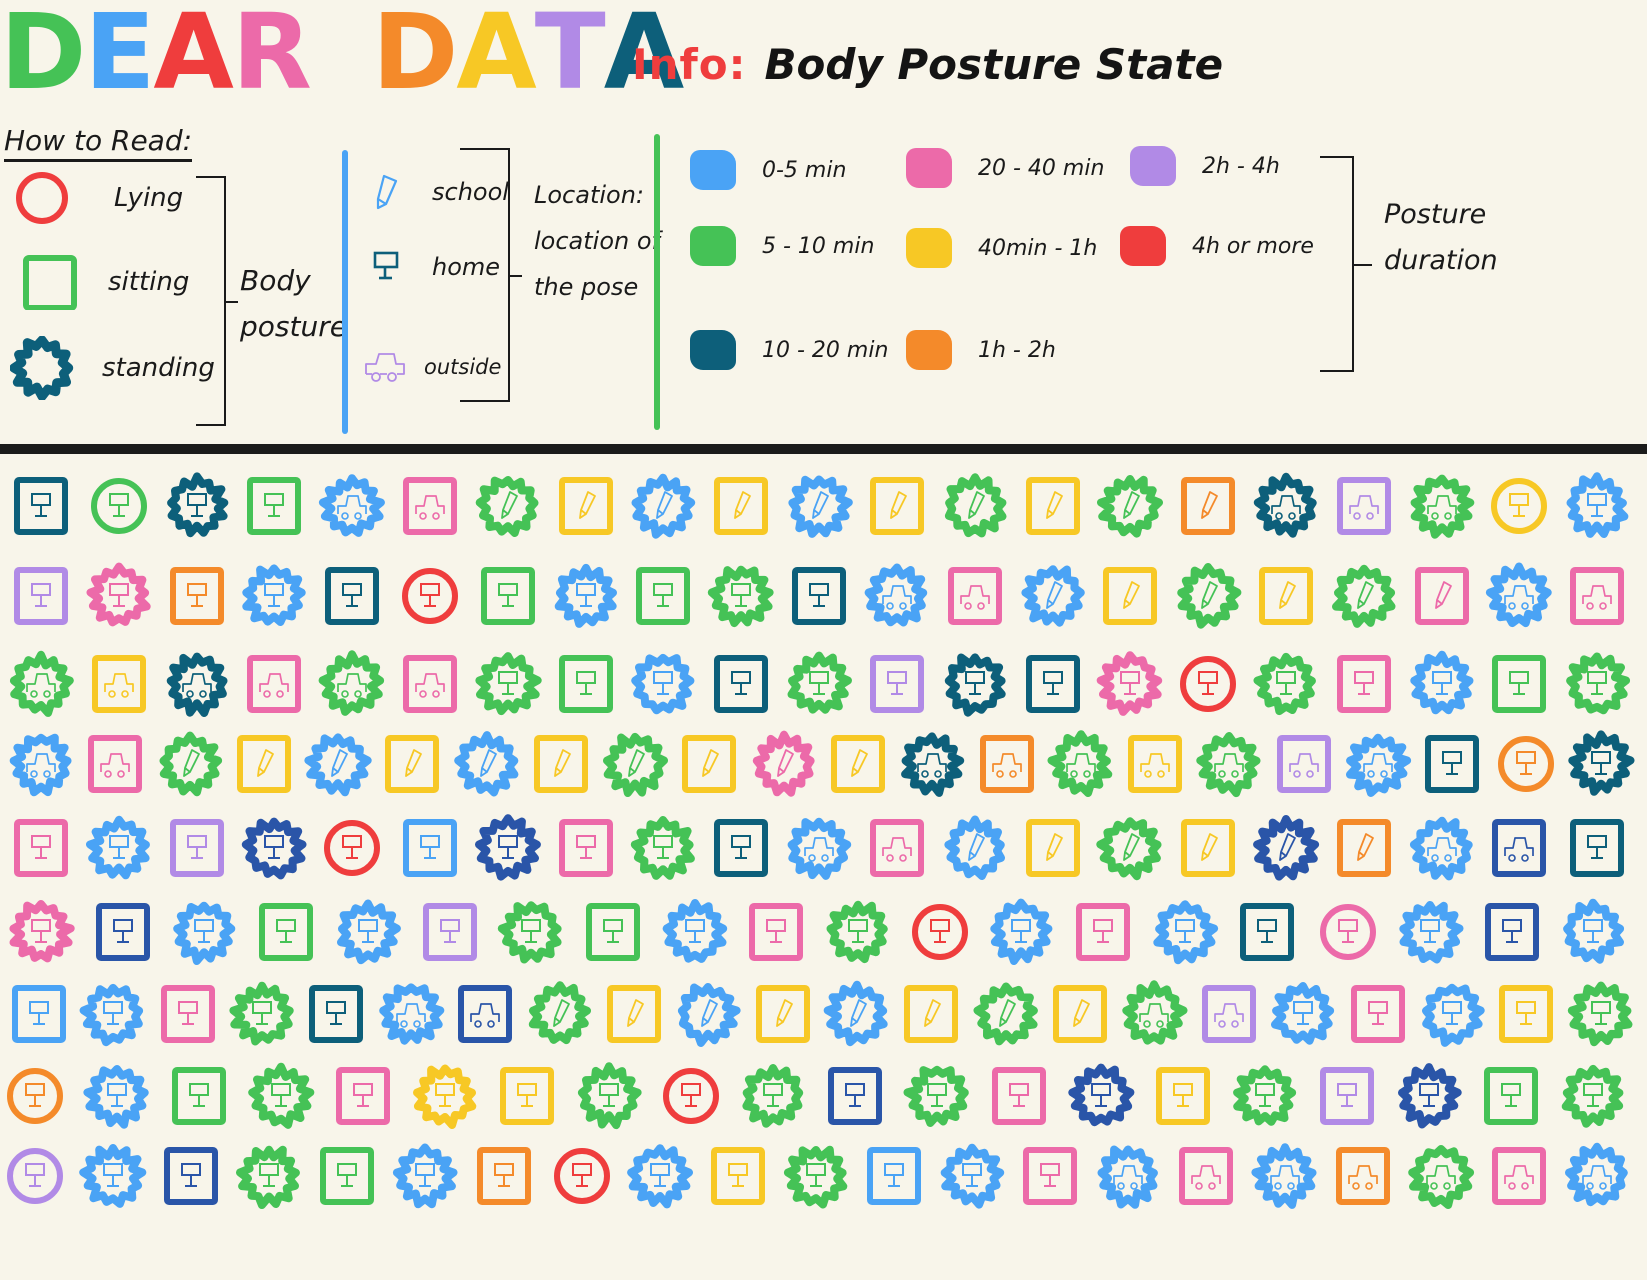  What do you see at coordinates (42, 368) in the screenshot?
I see `starburst-icon` at bounding box center [42, 368].